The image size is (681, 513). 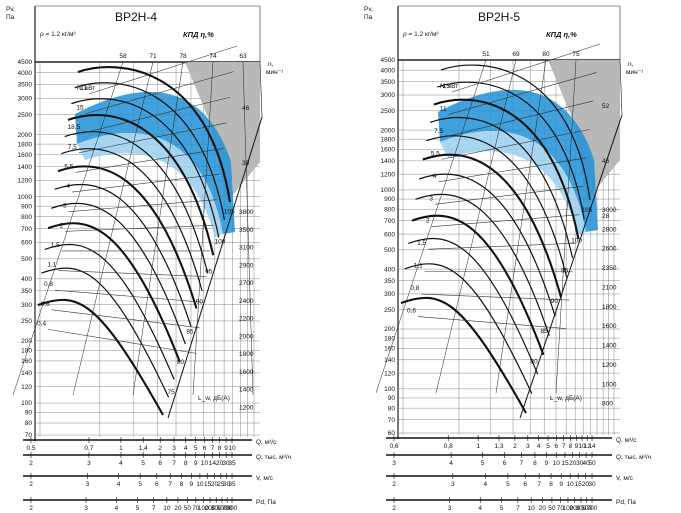 I want to click on power-value-label: 11, so click(x=83, y=88).